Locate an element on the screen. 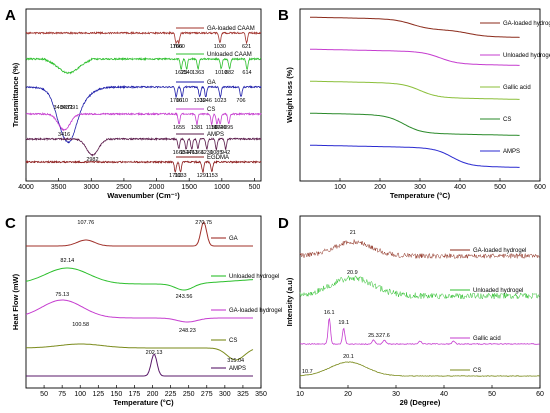 This screenshot has height=413, width=550. peak-label: 1026 is located at coordinates (220, 128).